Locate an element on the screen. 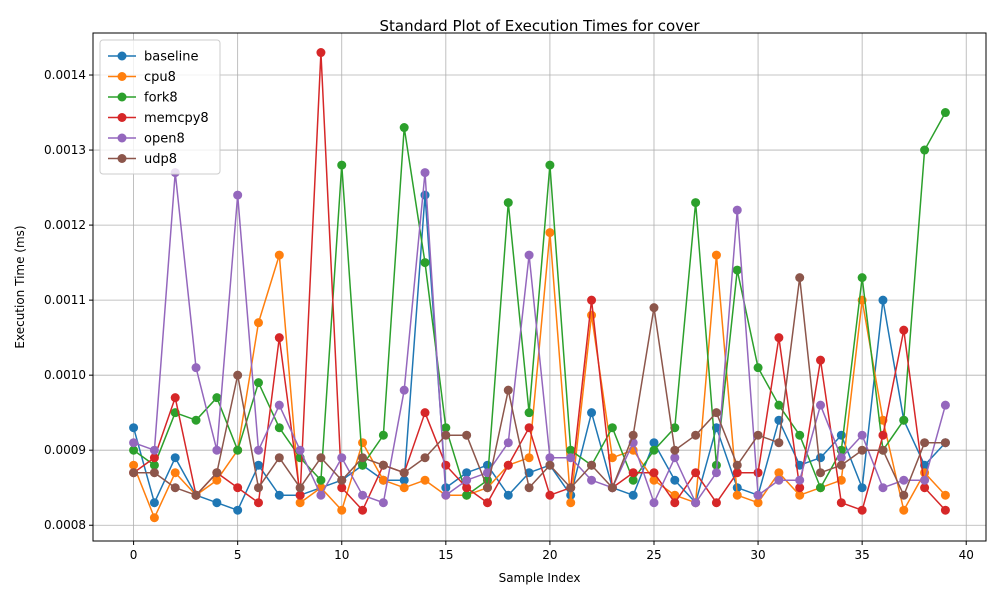 This screenshot has width=1000, height=604. x-tick-label: 15 is located at coordinates (445, 555).